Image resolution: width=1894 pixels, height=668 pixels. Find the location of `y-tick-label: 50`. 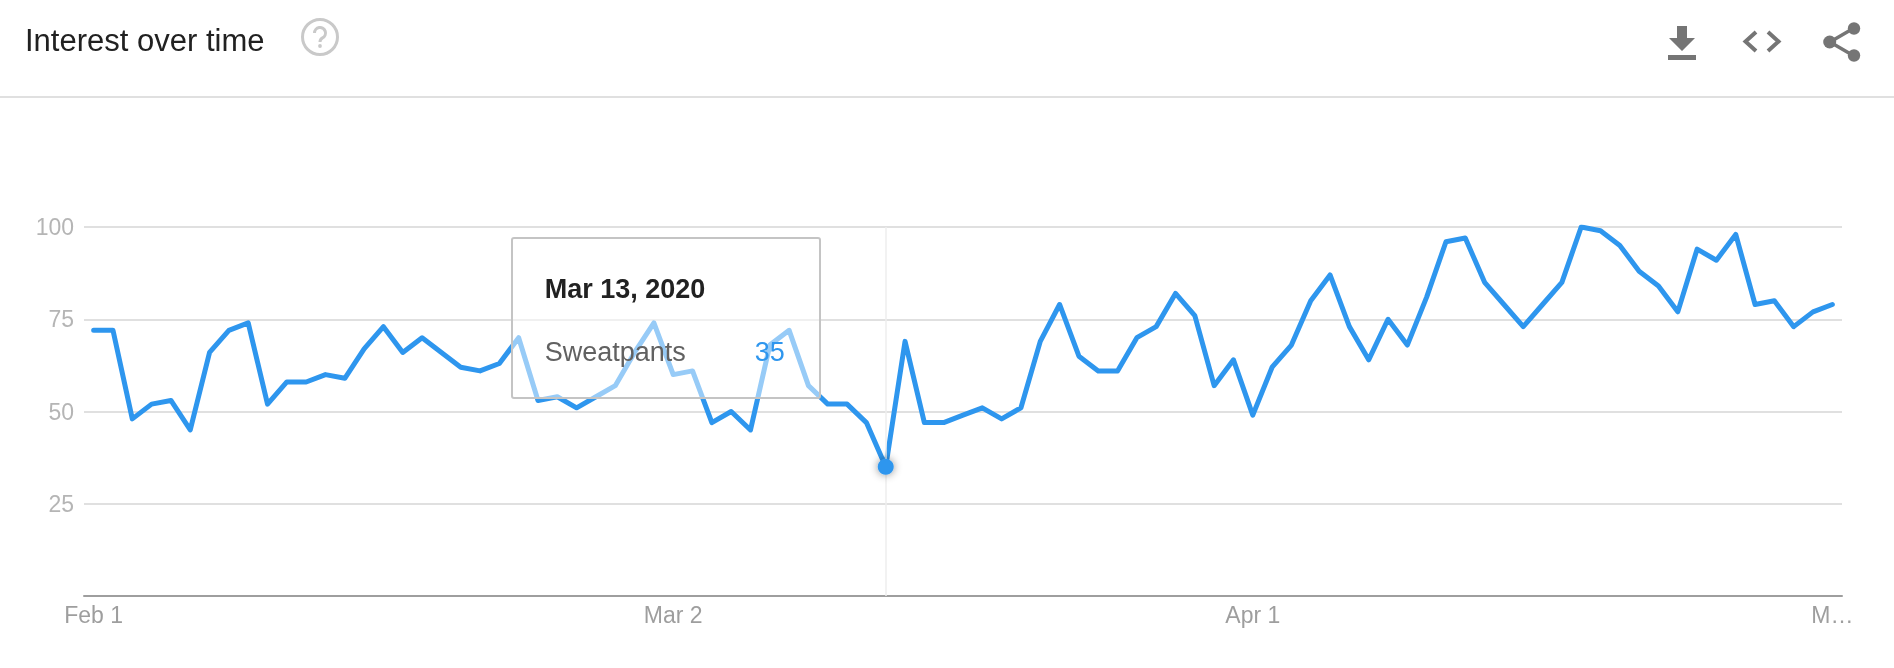

y-tick-label: 50 is located at coordinates (61, 411).